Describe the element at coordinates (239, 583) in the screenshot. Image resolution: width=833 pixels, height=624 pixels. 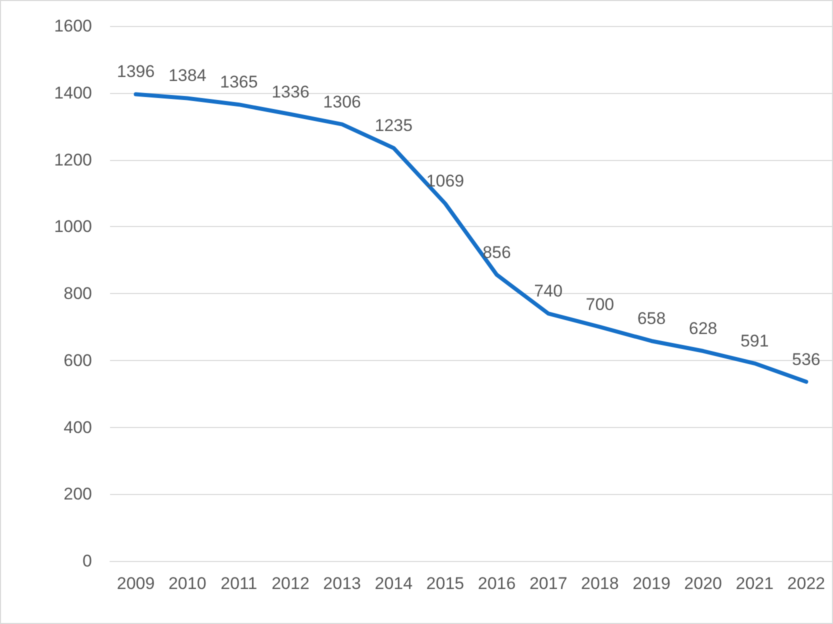
I see `x-tick-label: 2011` at that location.